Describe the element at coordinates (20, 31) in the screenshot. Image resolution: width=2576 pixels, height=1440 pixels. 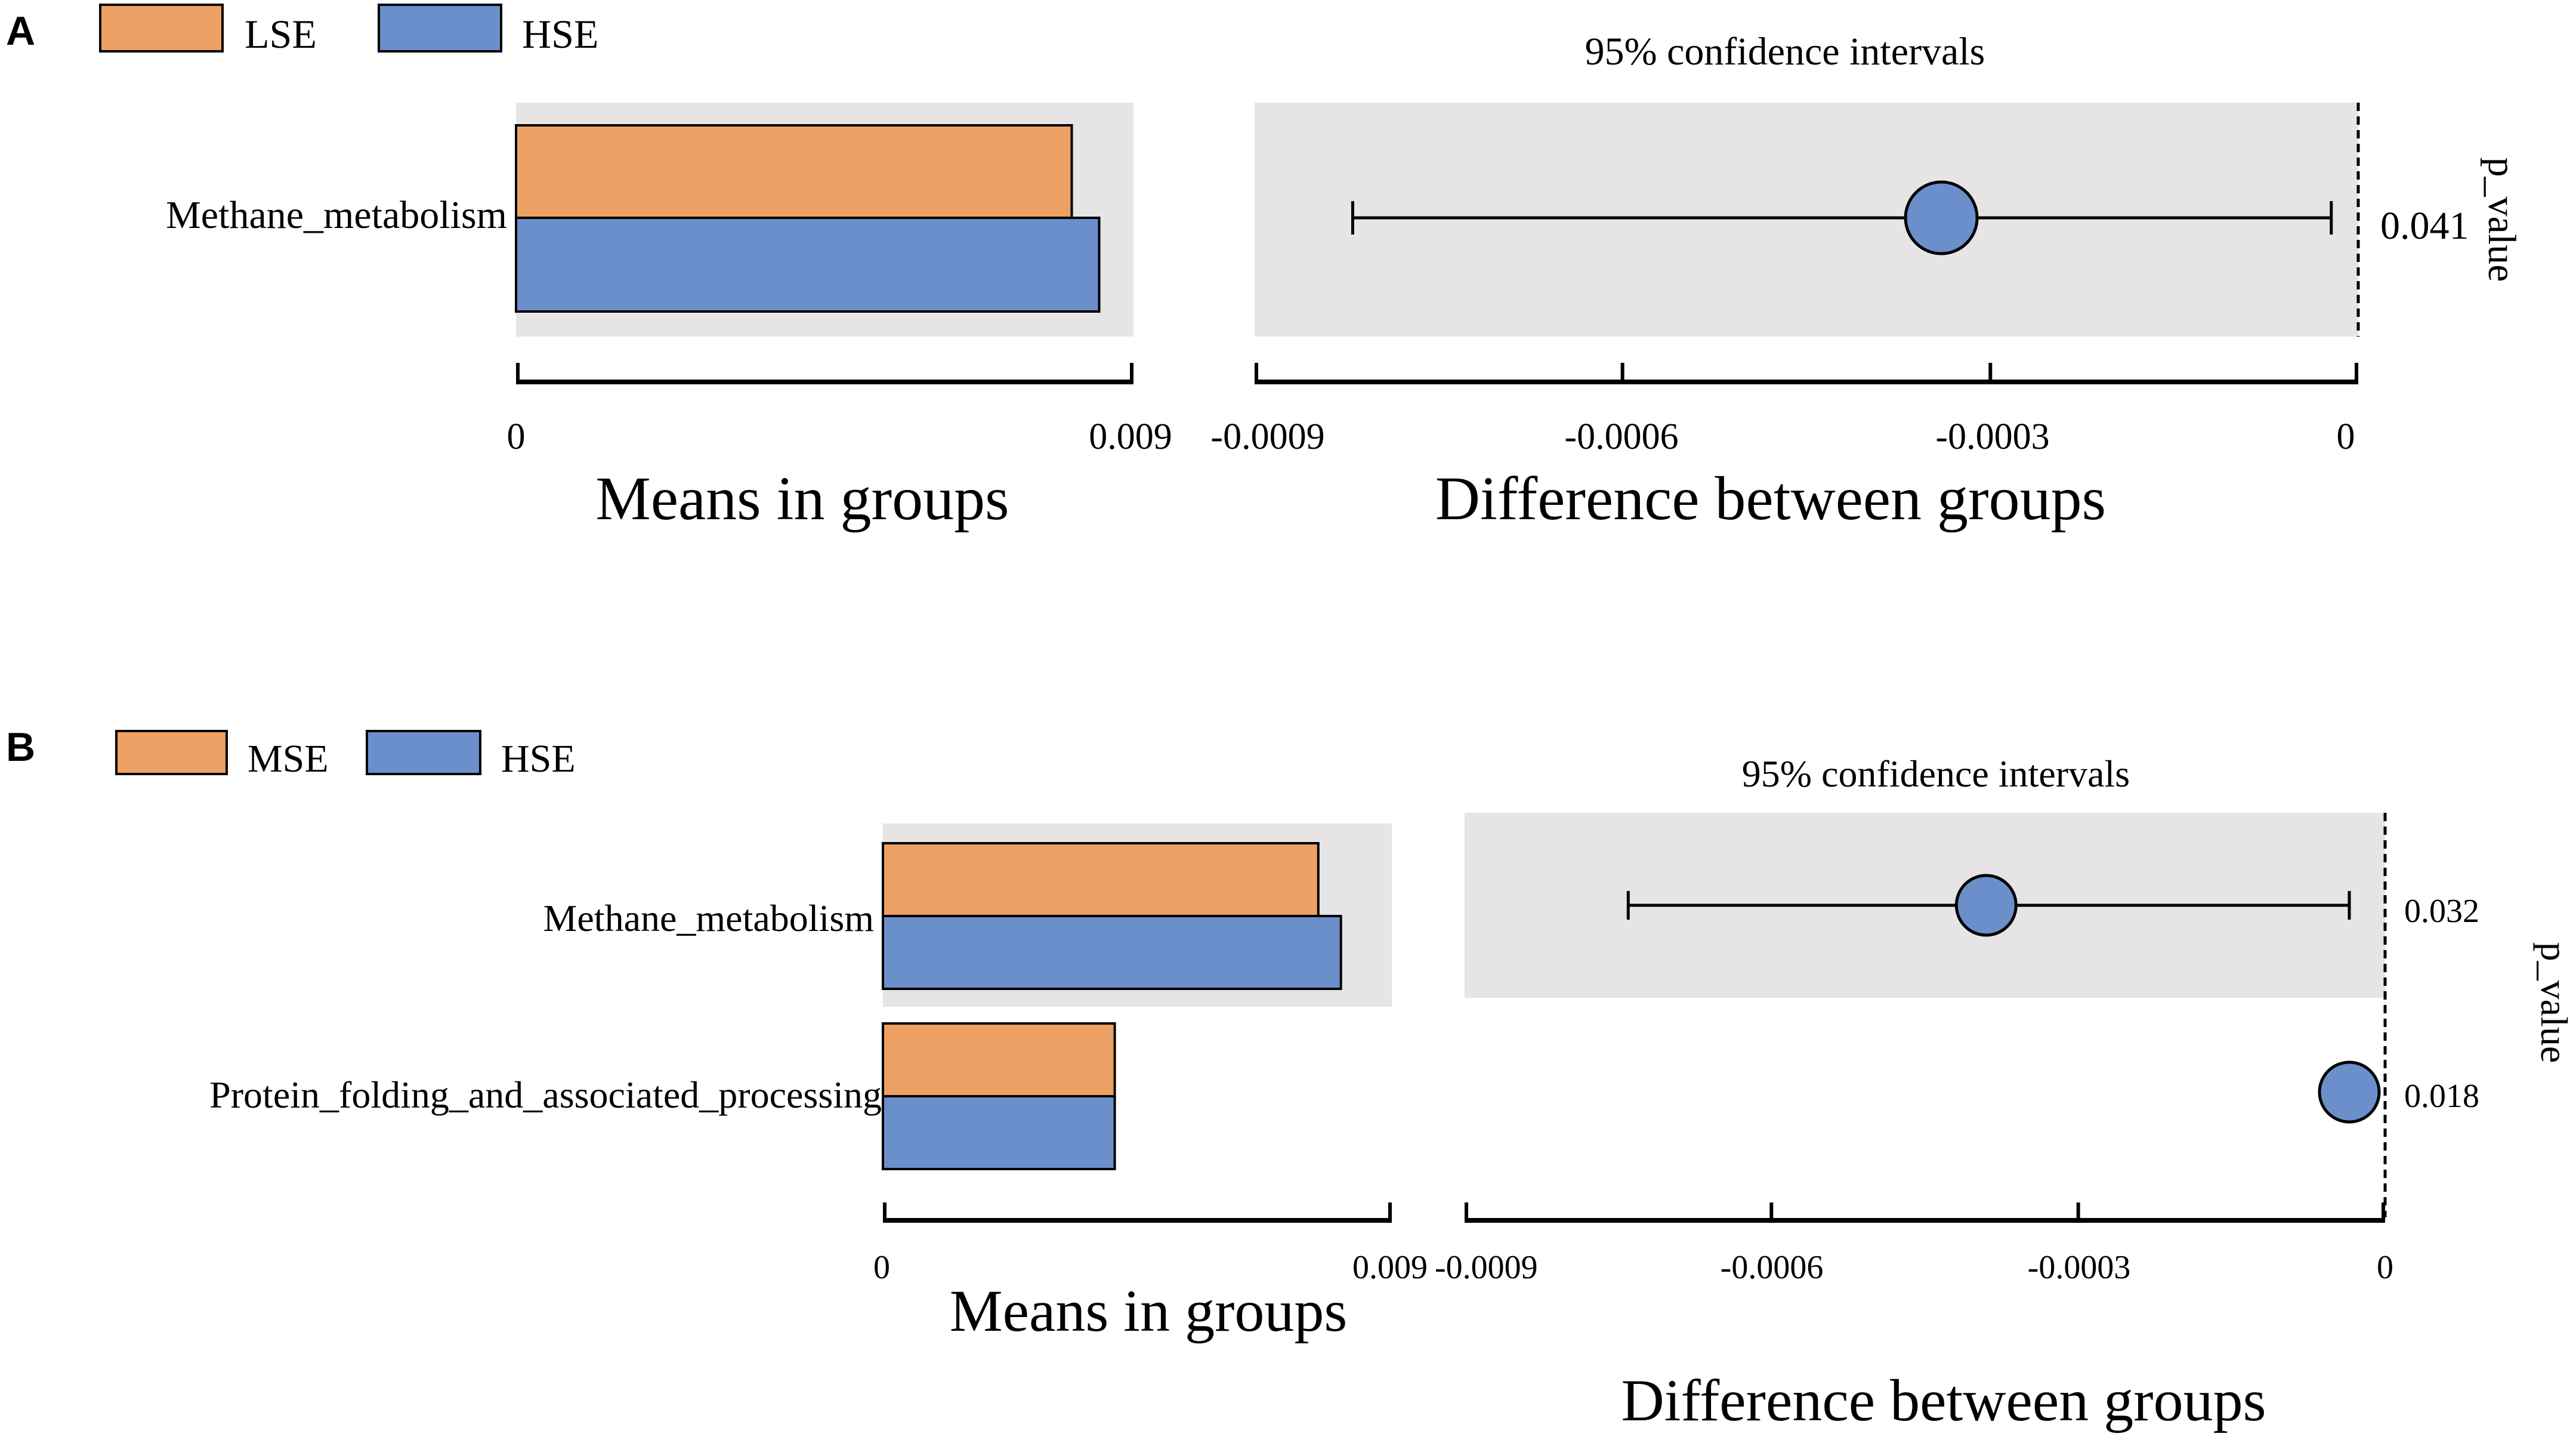
I see `panel-a-label: A` at that location.